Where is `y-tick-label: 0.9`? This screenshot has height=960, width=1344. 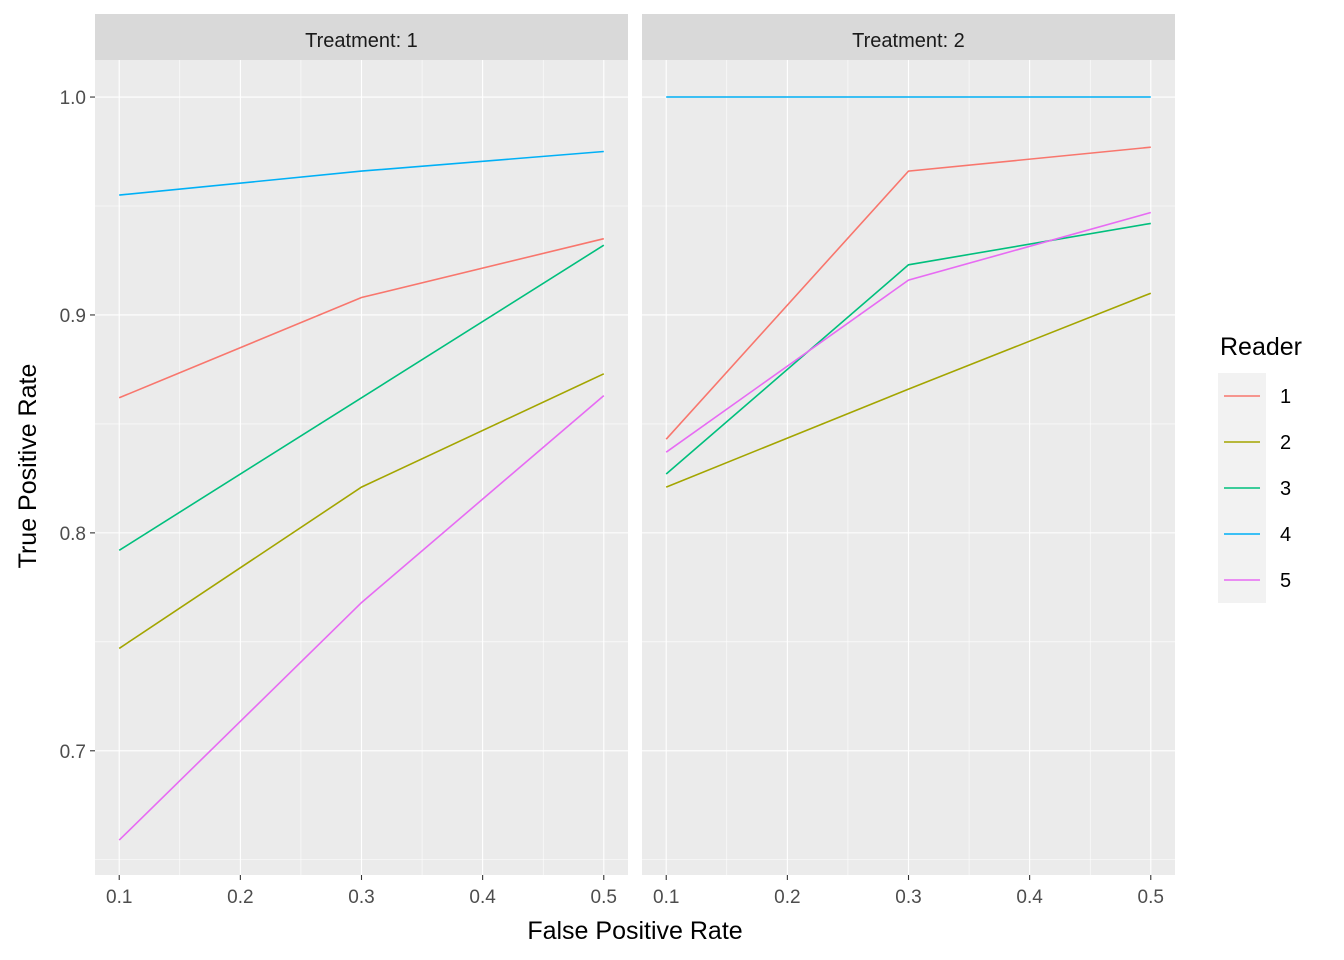
y-tick-label: 0.9 is located at coordinates (73, 316).